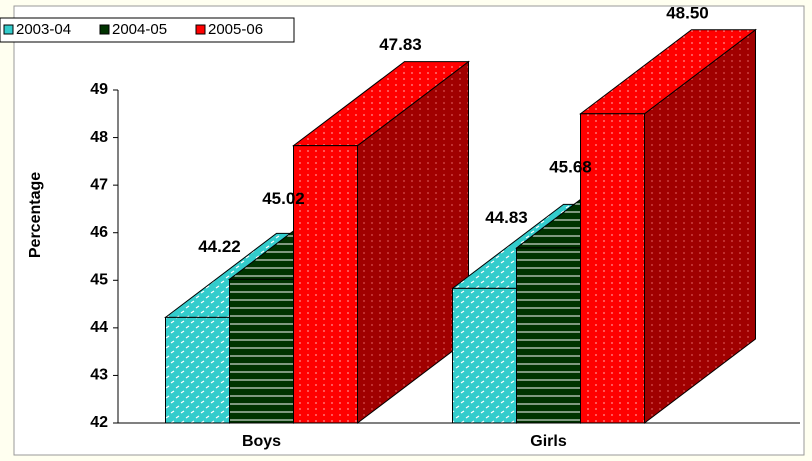  What do you see at coordinates (219, 246) in the screenshot?
I see `value-label: 44.22` at bounding box center [219, 246].